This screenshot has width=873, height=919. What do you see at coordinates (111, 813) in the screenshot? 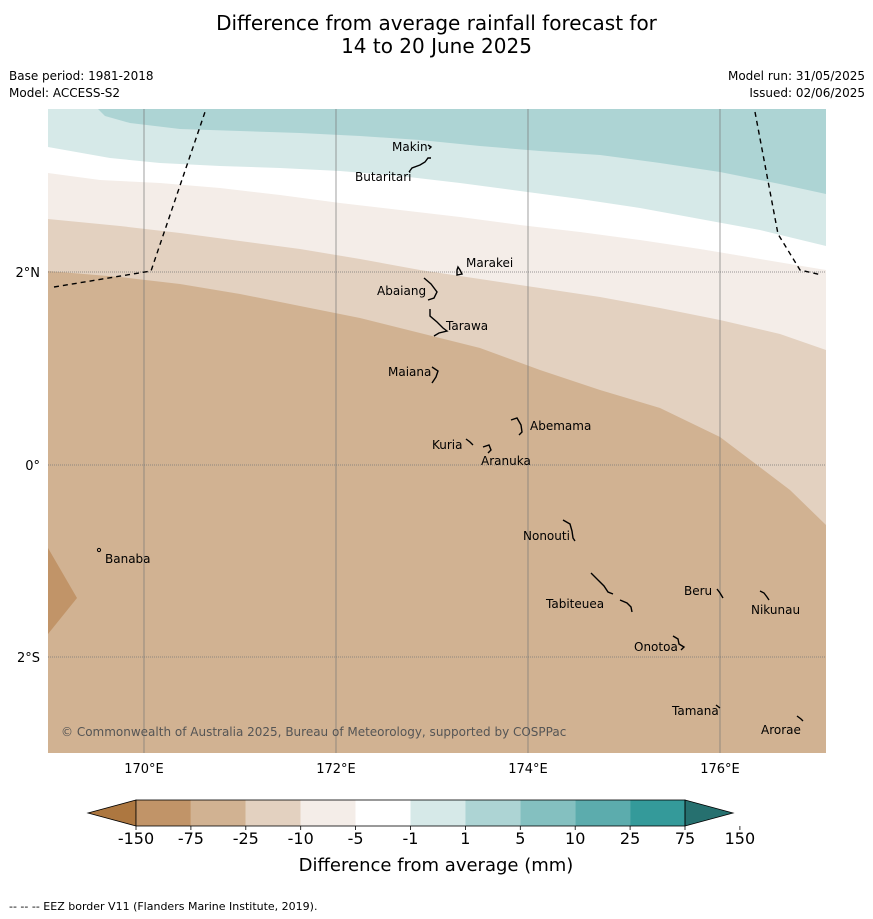
I see `colorbar-extension-low` at bounding box center [111, 813].